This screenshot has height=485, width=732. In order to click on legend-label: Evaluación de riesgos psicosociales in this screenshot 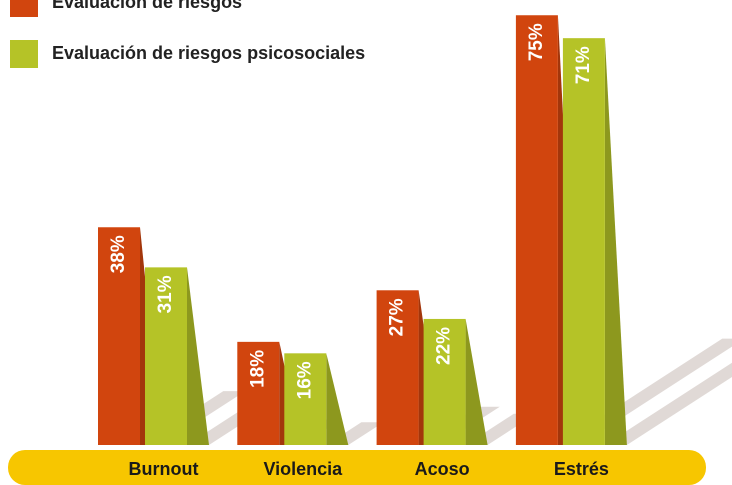, I will do `click(208, 53)`.